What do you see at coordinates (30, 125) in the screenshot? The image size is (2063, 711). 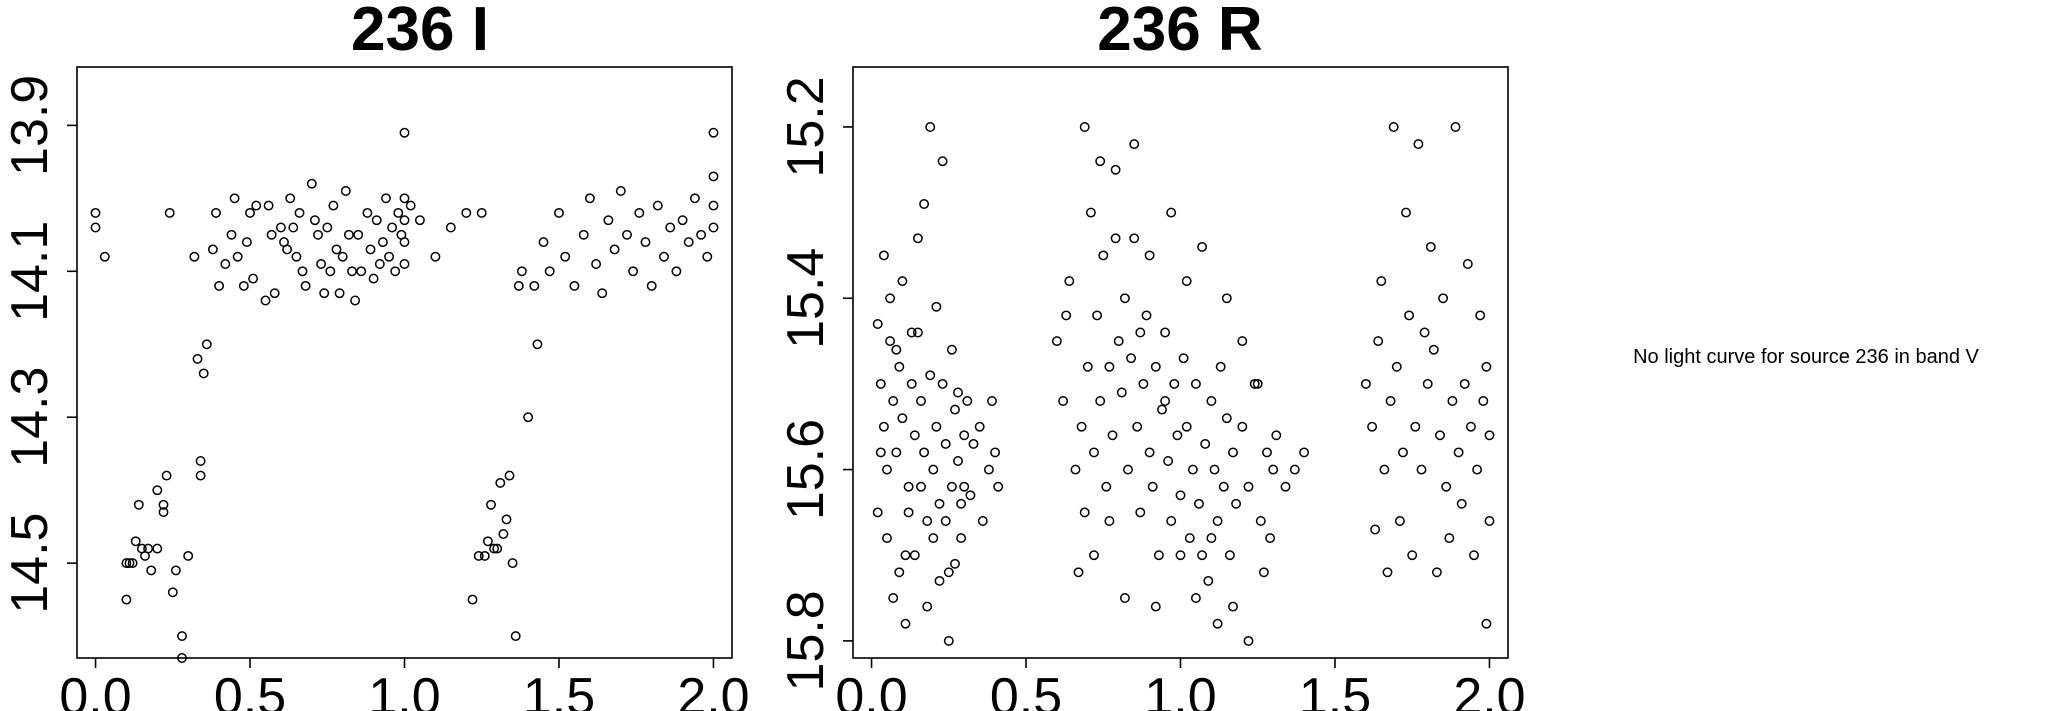 I see `y-tick-label: 13.9` at bounding box center [30, 125].